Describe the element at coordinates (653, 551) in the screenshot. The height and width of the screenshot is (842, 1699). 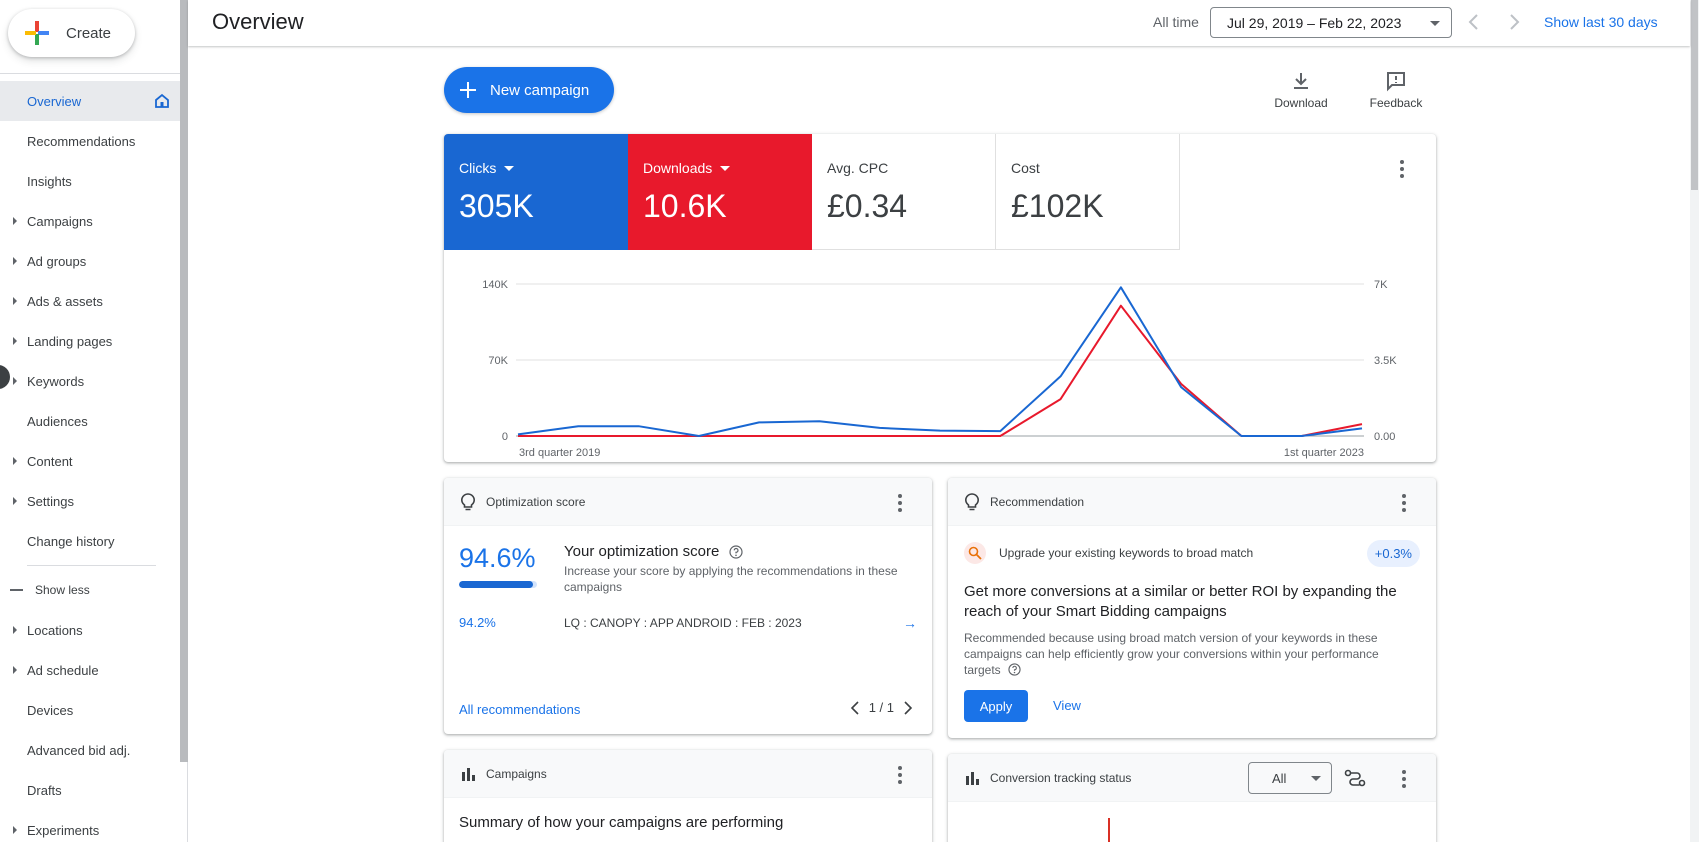
I see `optimization-title-row: Your optimization score` at that location.